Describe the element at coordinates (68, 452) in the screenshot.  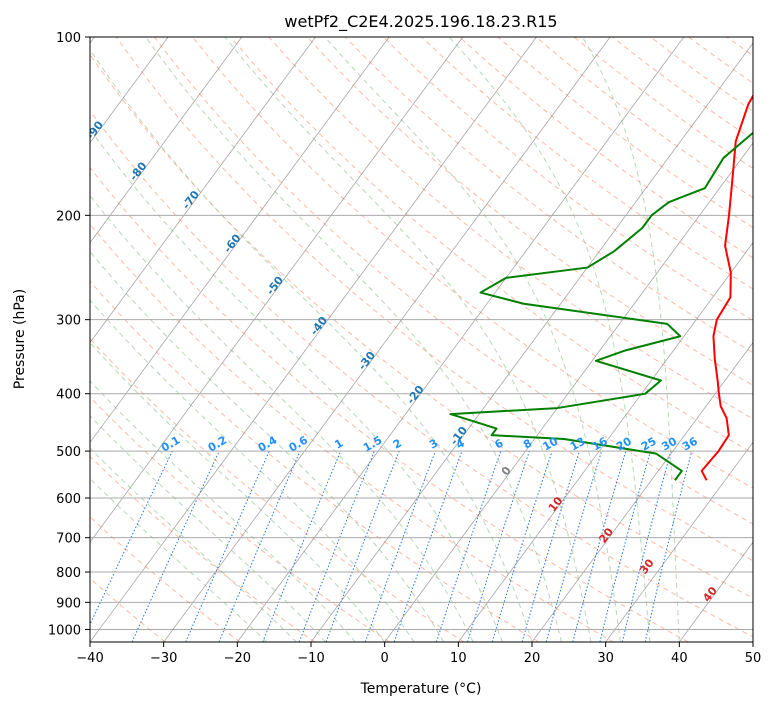
I see `y-tick-label: 500` at that location.